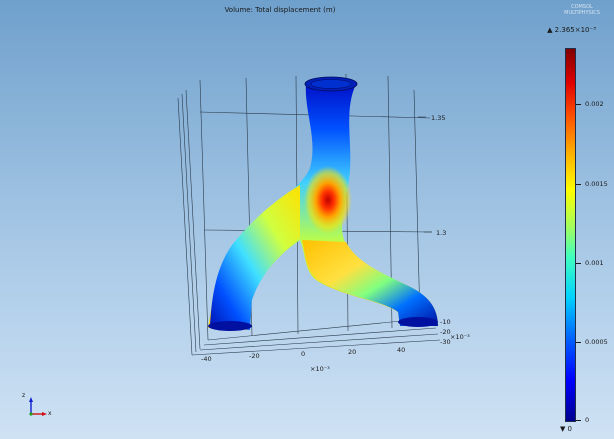 The image size is (614, 439). Describe the element at coordinates (445, 342) in the screenshot. I see `y-tick-label: -30` at that location.